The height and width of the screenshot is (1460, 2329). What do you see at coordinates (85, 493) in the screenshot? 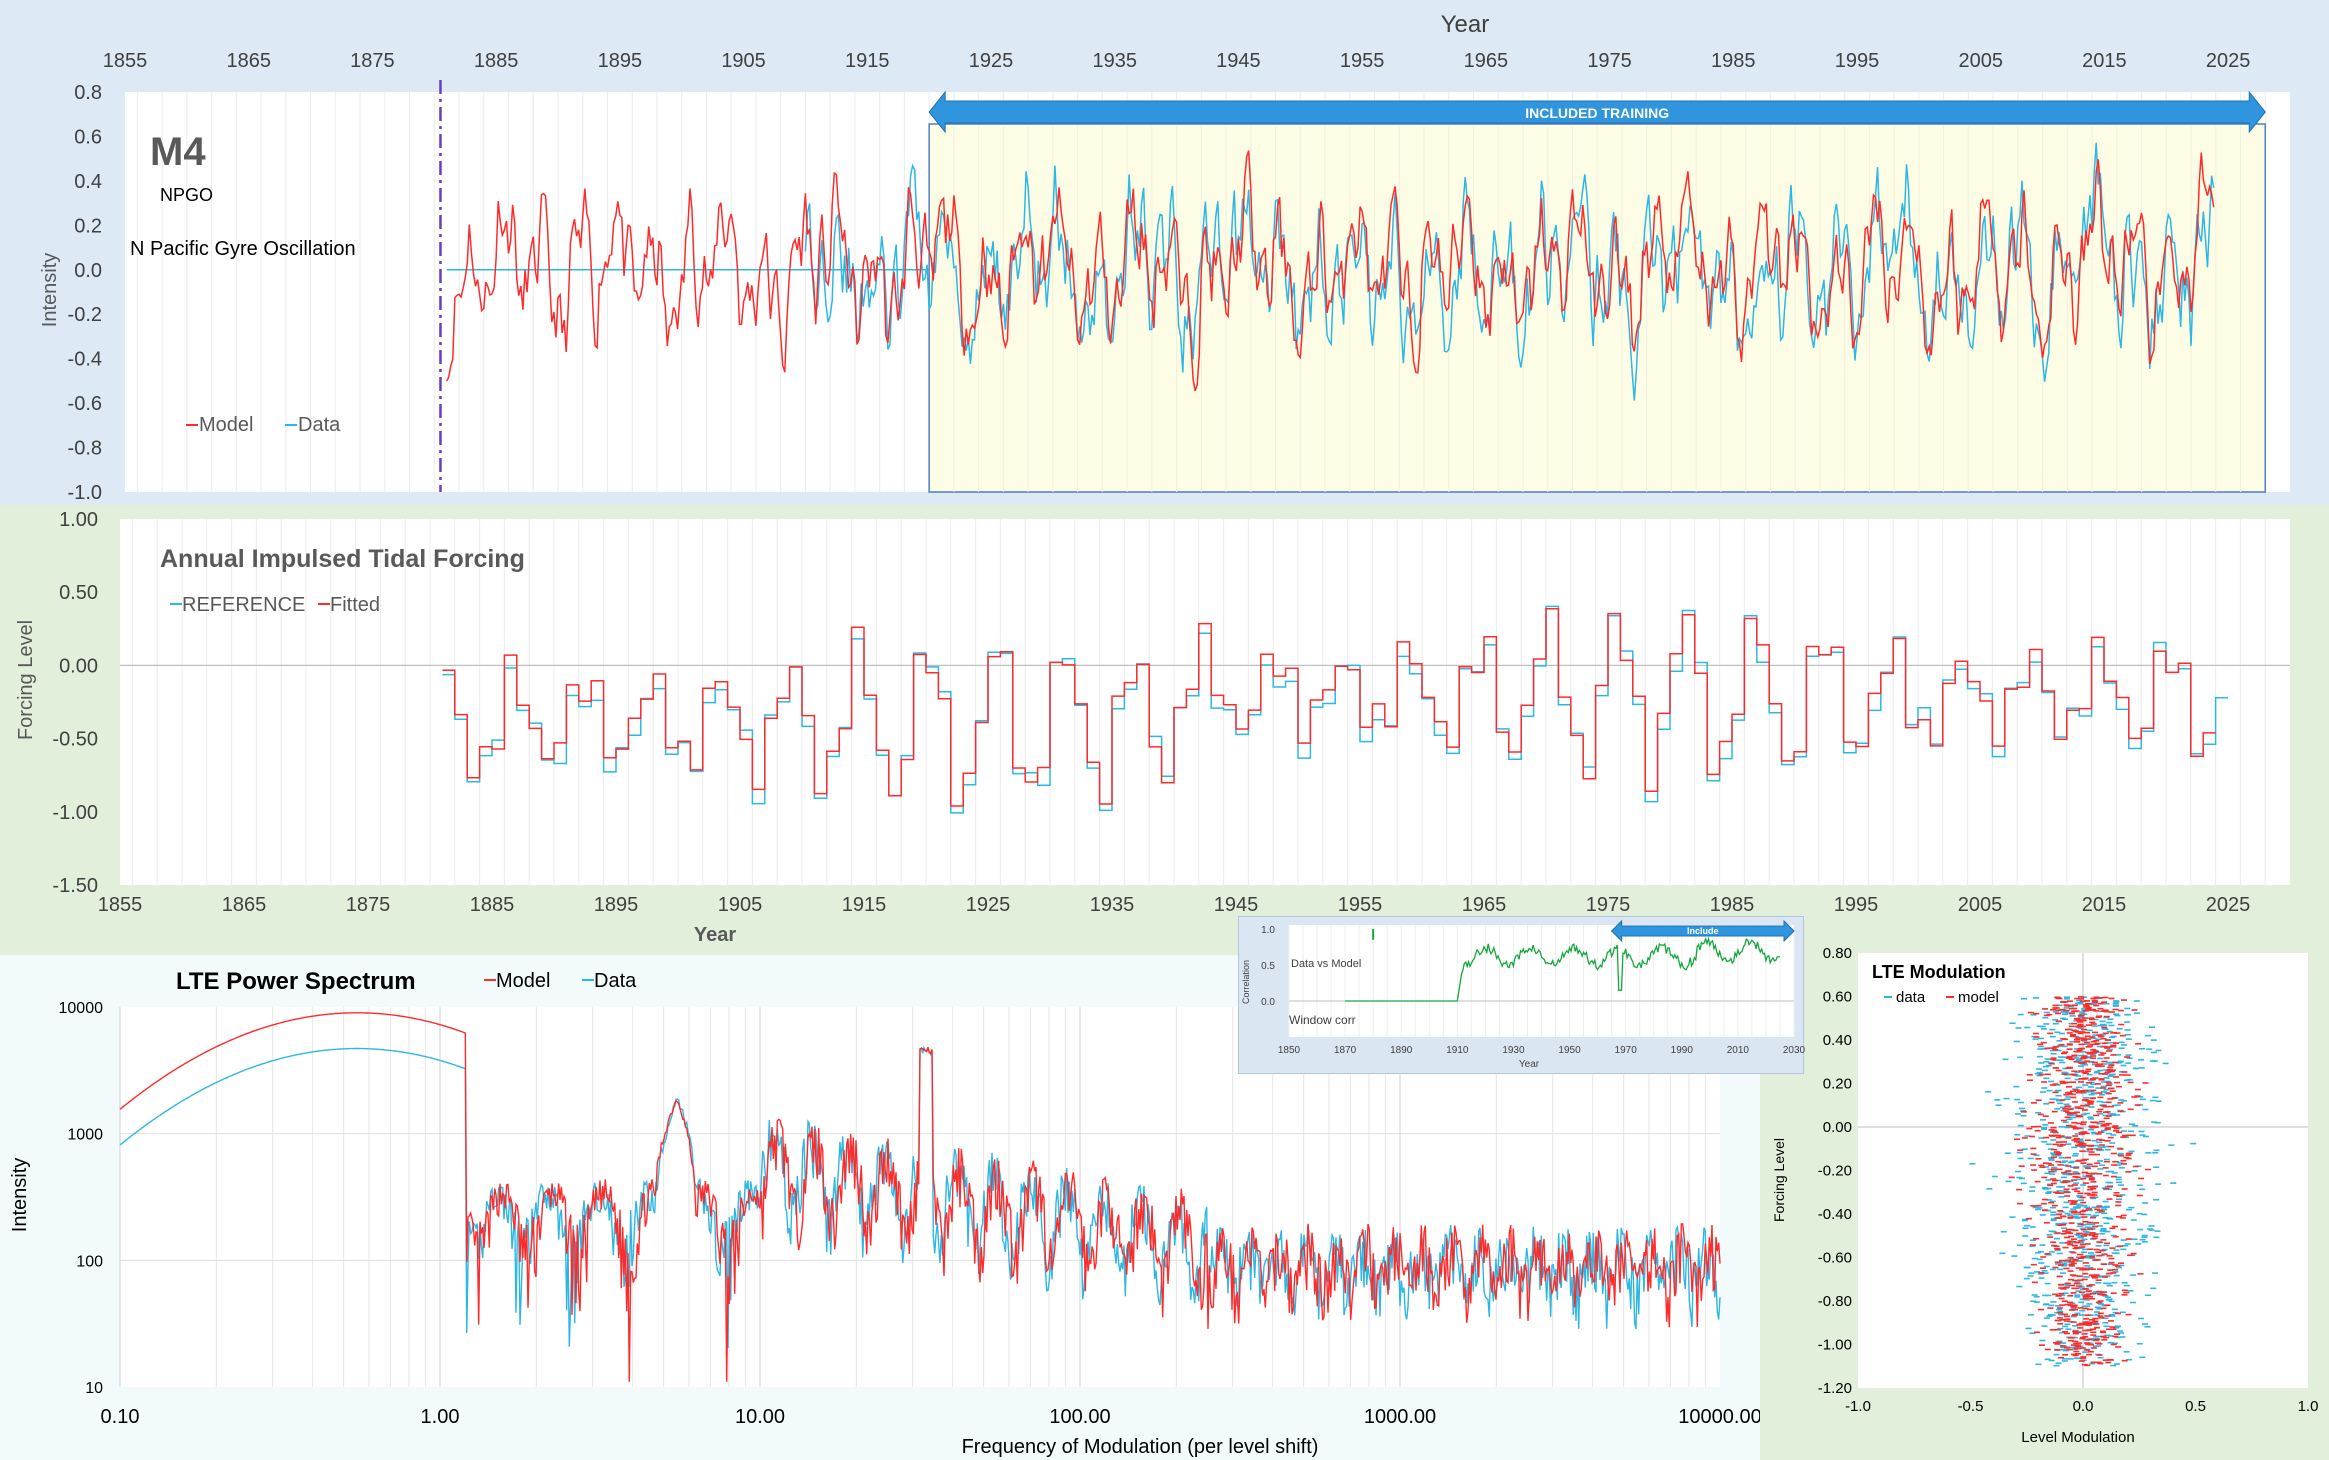
I see `y-tick-label: -1.0` at bounding box center [85, 493].